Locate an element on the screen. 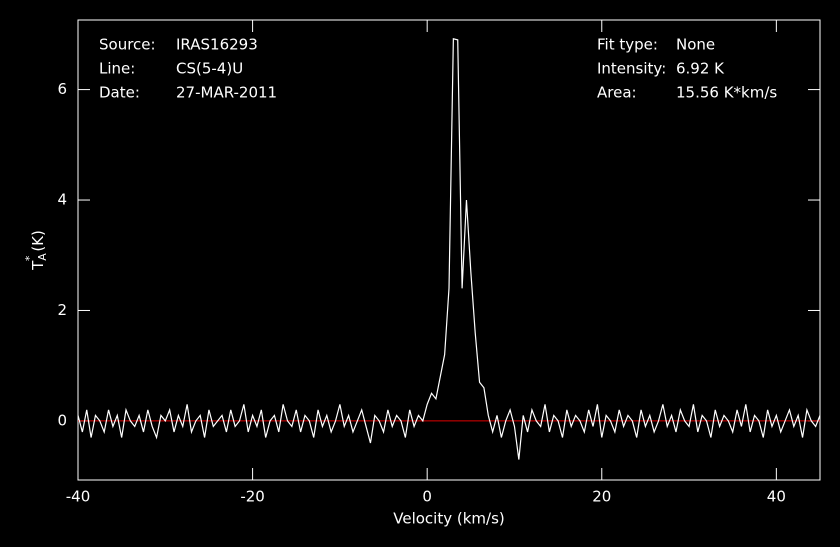 The image size is (840, 547). x-tick-label: 20 is located at coordinates (601, 497).